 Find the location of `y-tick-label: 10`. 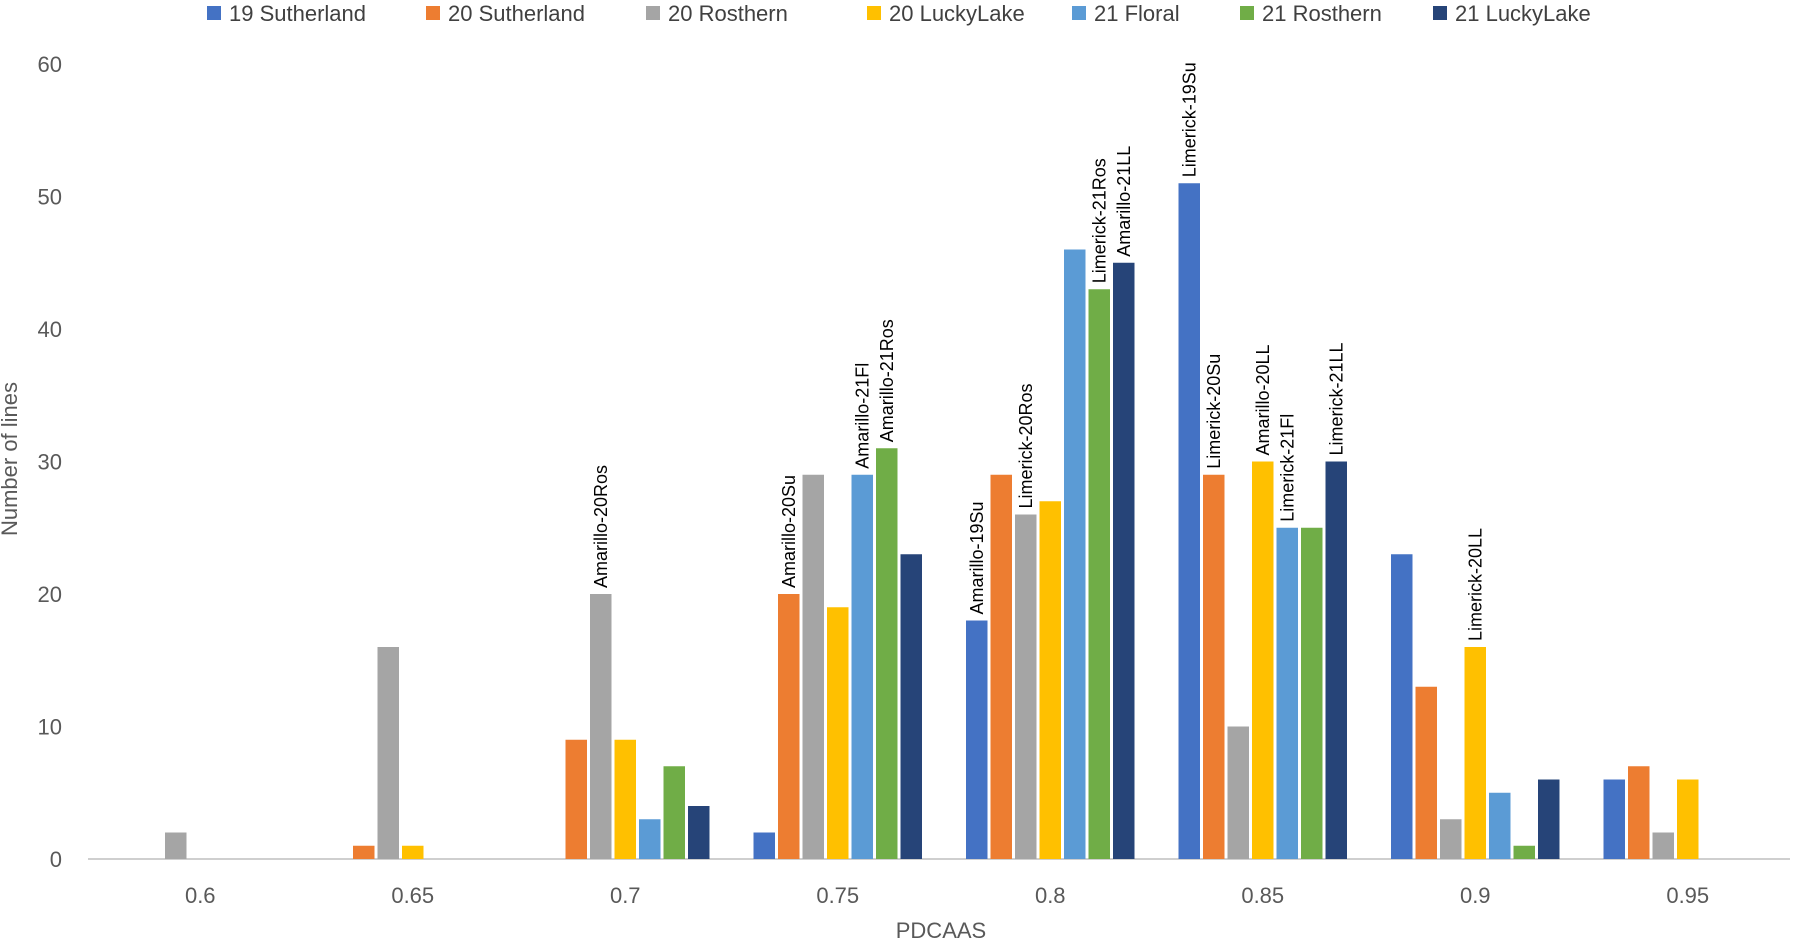

y-tick-label: 10 is located at coordinates (50, 727).